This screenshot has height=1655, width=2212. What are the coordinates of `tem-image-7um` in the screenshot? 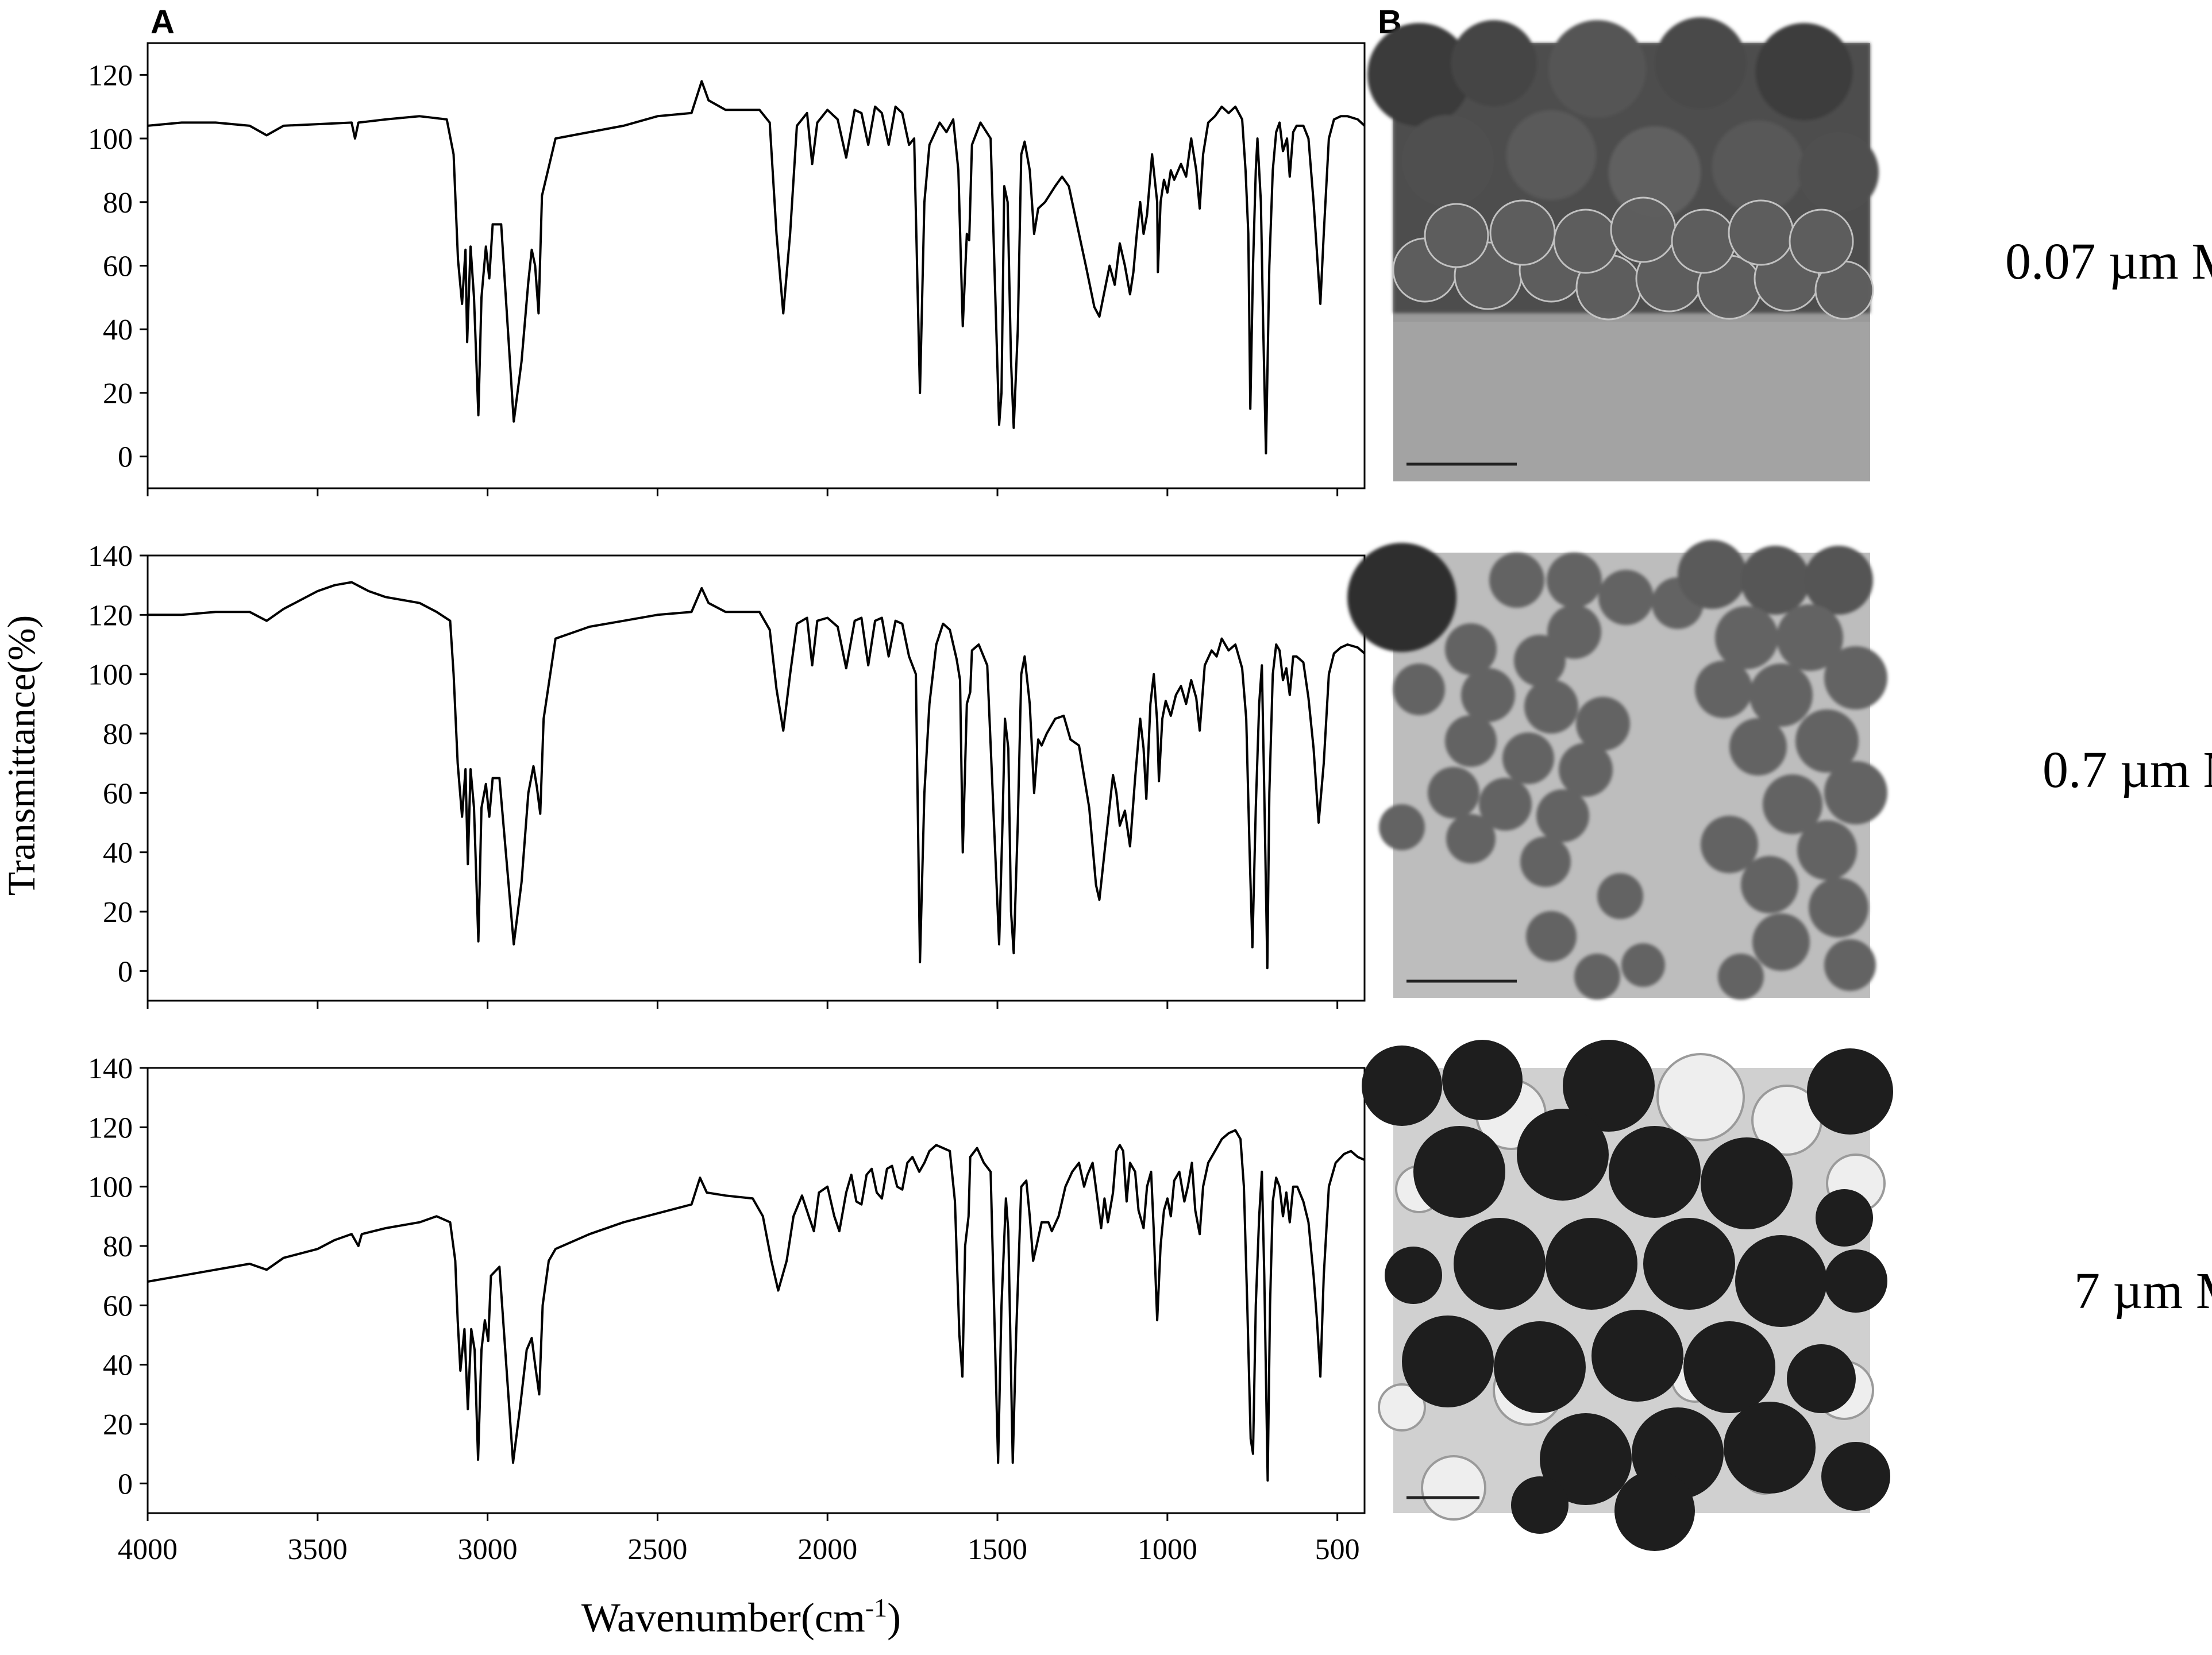 It's located at (1628, 1295).